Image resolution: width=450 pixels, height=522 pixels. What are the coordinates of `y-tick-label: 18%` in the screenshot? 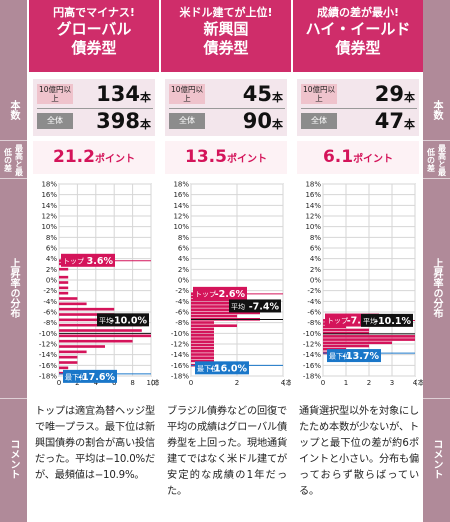 It's located at (181, 185).